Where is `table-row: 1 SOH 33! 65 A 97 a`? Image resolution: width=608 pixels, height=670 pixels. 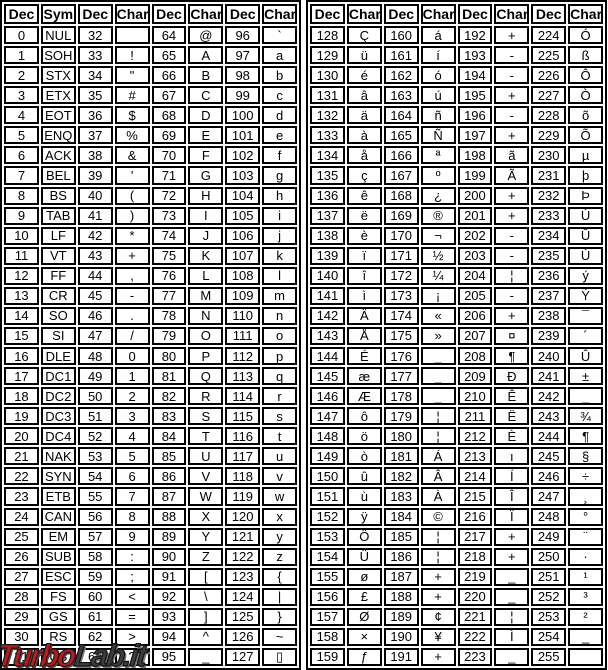 table-row: 1 SOH 33! 65 A 97 a is located at coordinates (150, 55).